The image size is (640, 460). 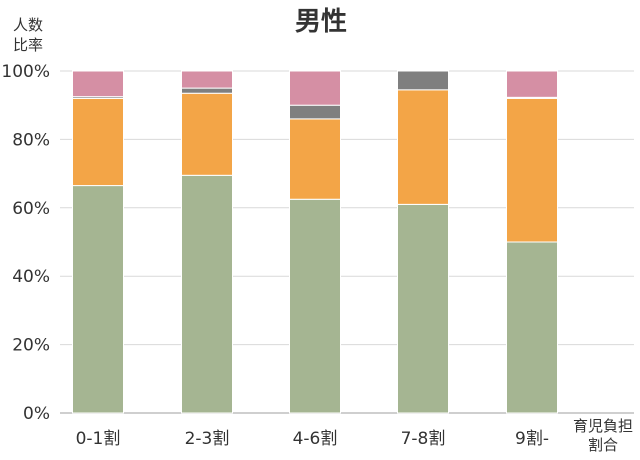 I want to click on x-axis-label-line-1: 育児負担, so click(x=603, y=426).